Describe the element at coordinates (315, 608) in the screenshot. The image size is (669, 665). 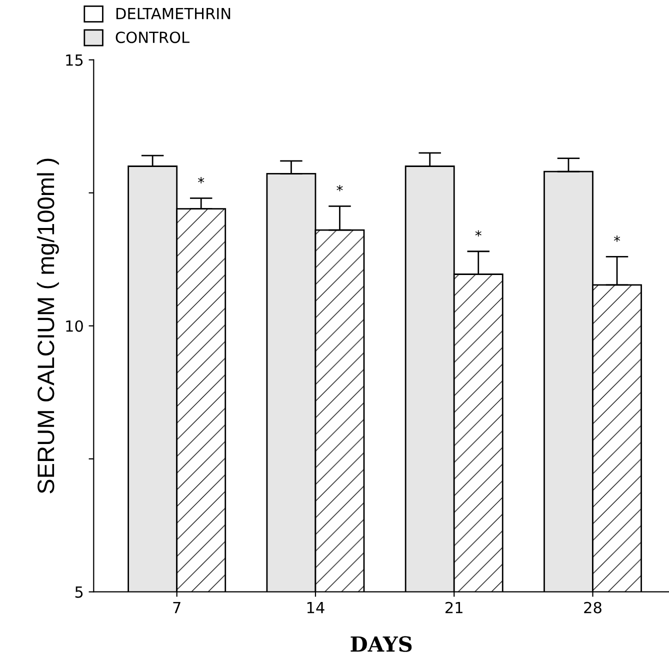
I see `x-tick-label: 14` at that location.